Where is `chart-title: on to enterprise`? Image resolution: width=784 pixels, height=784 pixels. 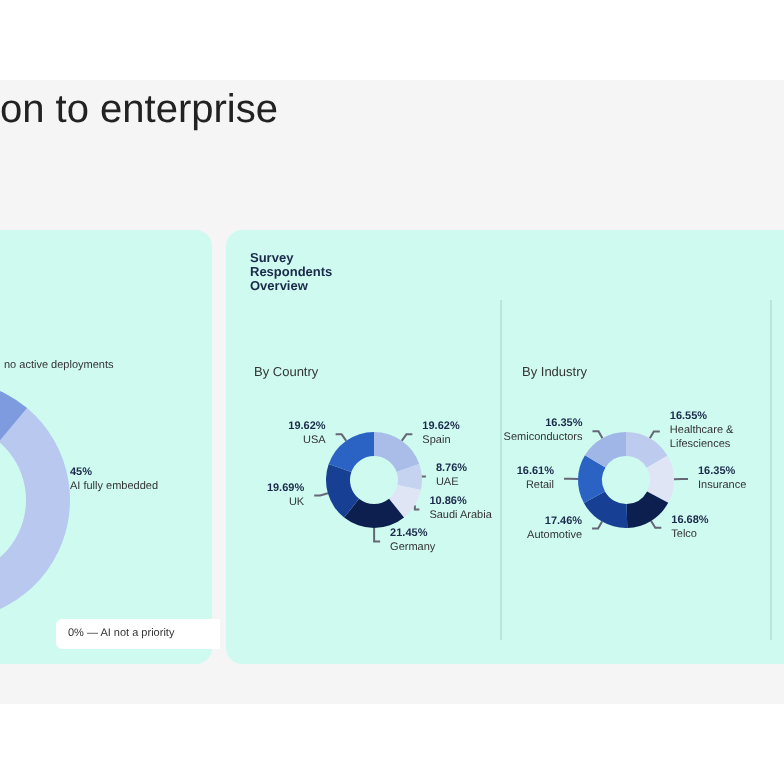
chart-title: on to enterprise is located at coordinates (139, 111).